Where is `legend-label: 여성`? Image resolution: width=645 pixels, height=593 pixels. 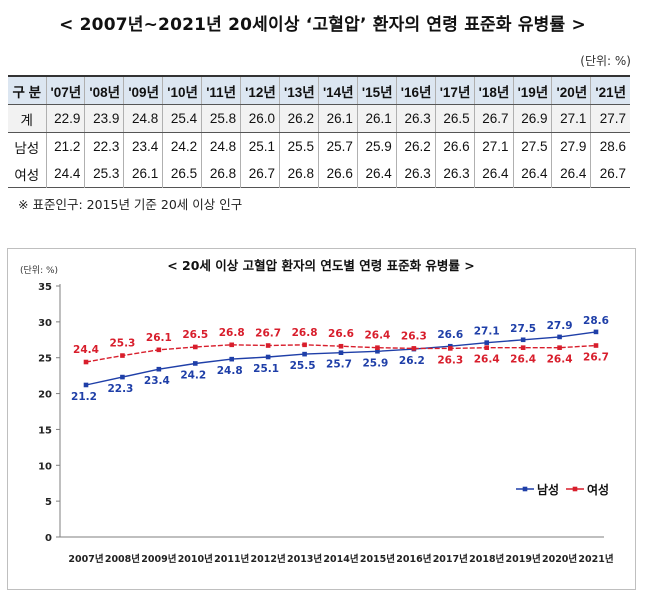
legend-label: 여성 is located at coordinates (598, 489).